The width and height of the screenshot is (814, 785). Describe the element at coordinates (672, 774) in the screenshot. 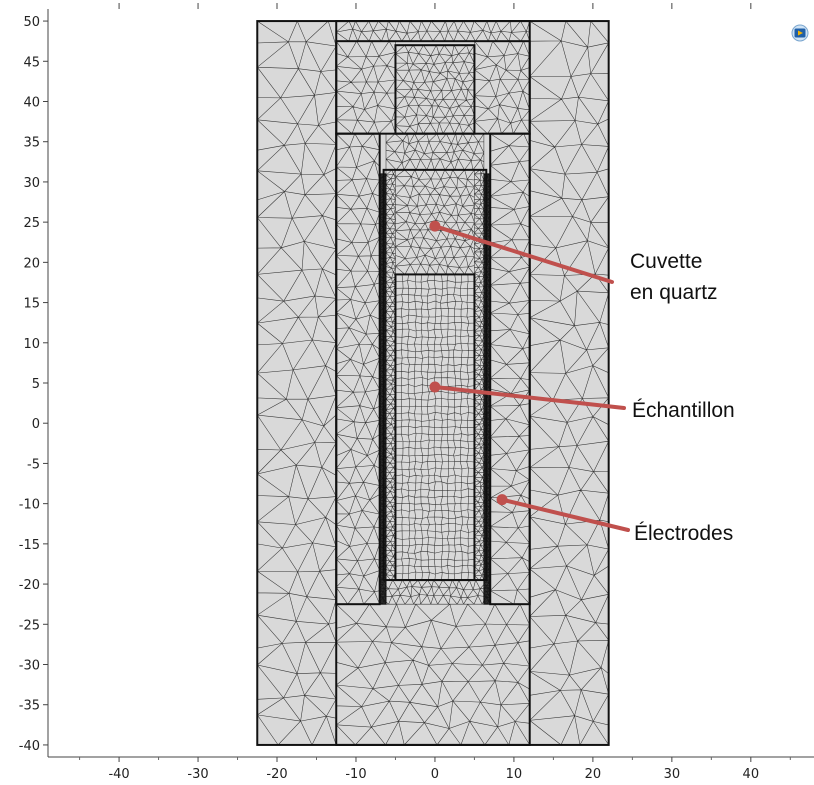

I see `x-tick-label: 30` at that location.